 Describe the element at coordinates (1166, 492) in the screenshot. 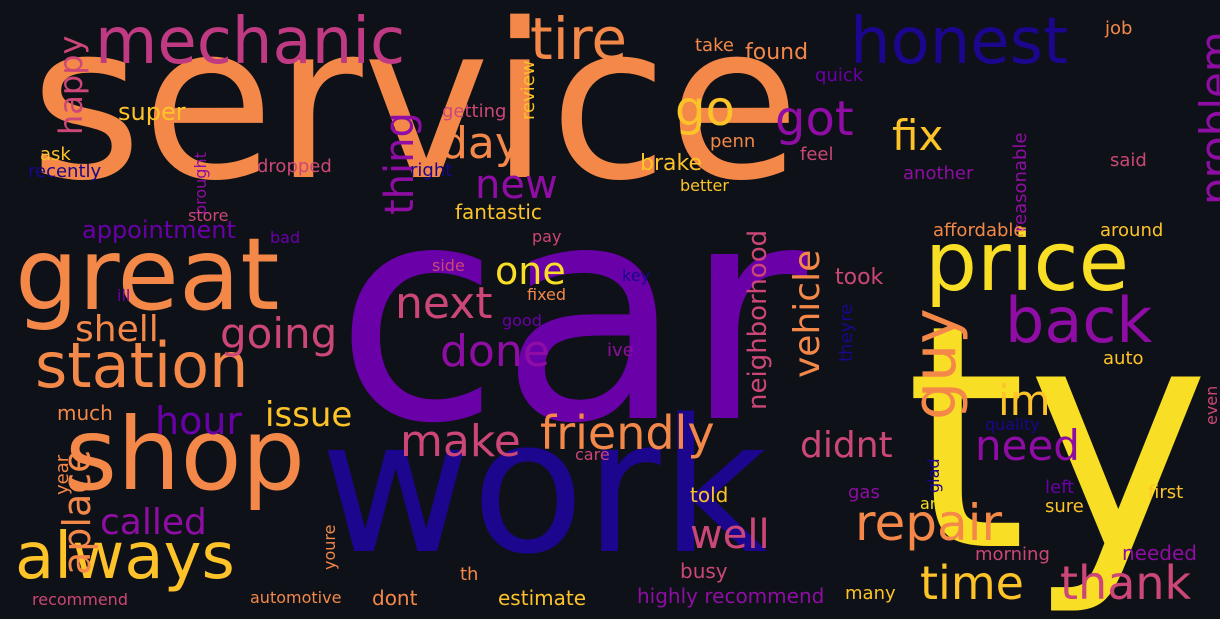

I see `cloud-word: first` at that location.